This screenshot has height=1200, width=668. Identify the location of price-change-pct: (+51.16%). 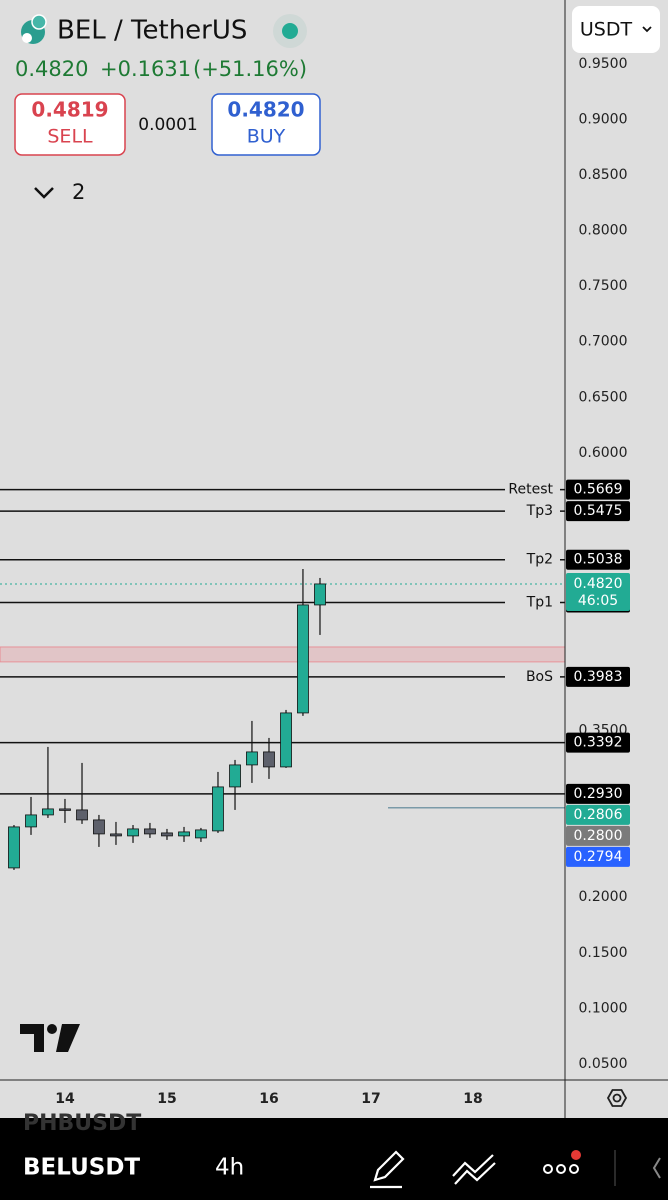
(250, 69).